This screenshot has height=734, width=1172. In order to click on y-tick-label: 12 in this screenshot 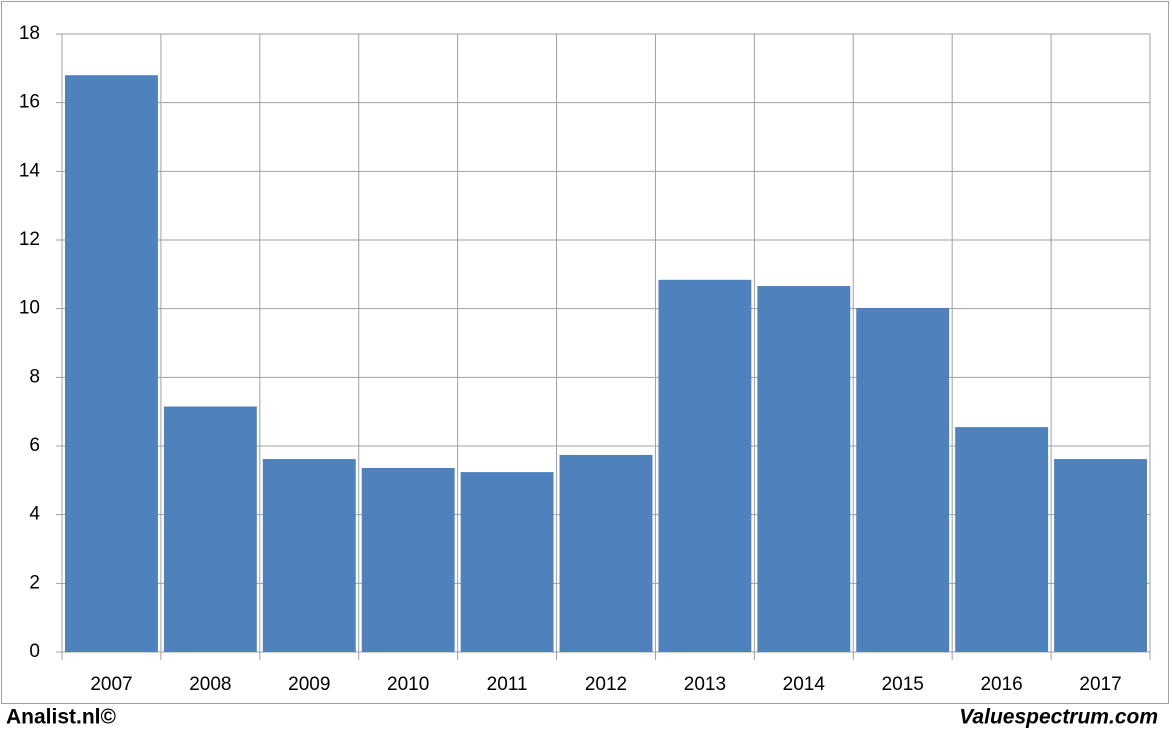, I will do `click(29, 239)`.